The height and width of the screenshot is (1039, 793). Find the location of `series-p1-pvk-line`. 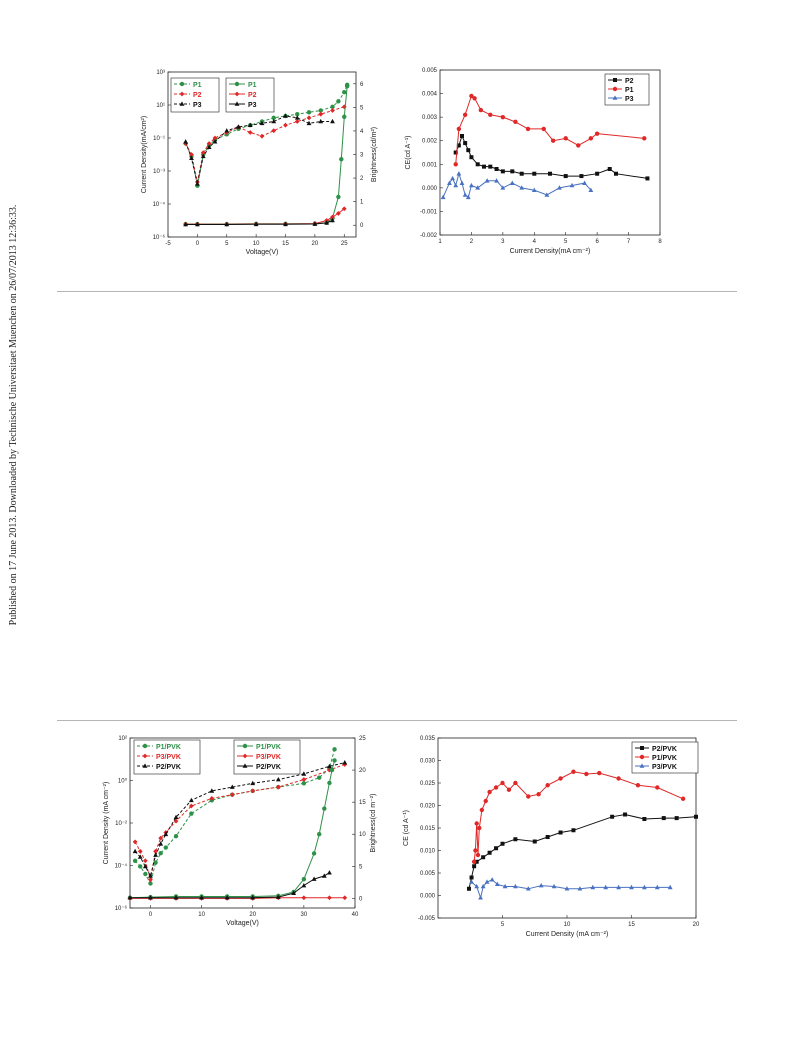

series-p1-pvk-line is located at coordinates (578, 816).